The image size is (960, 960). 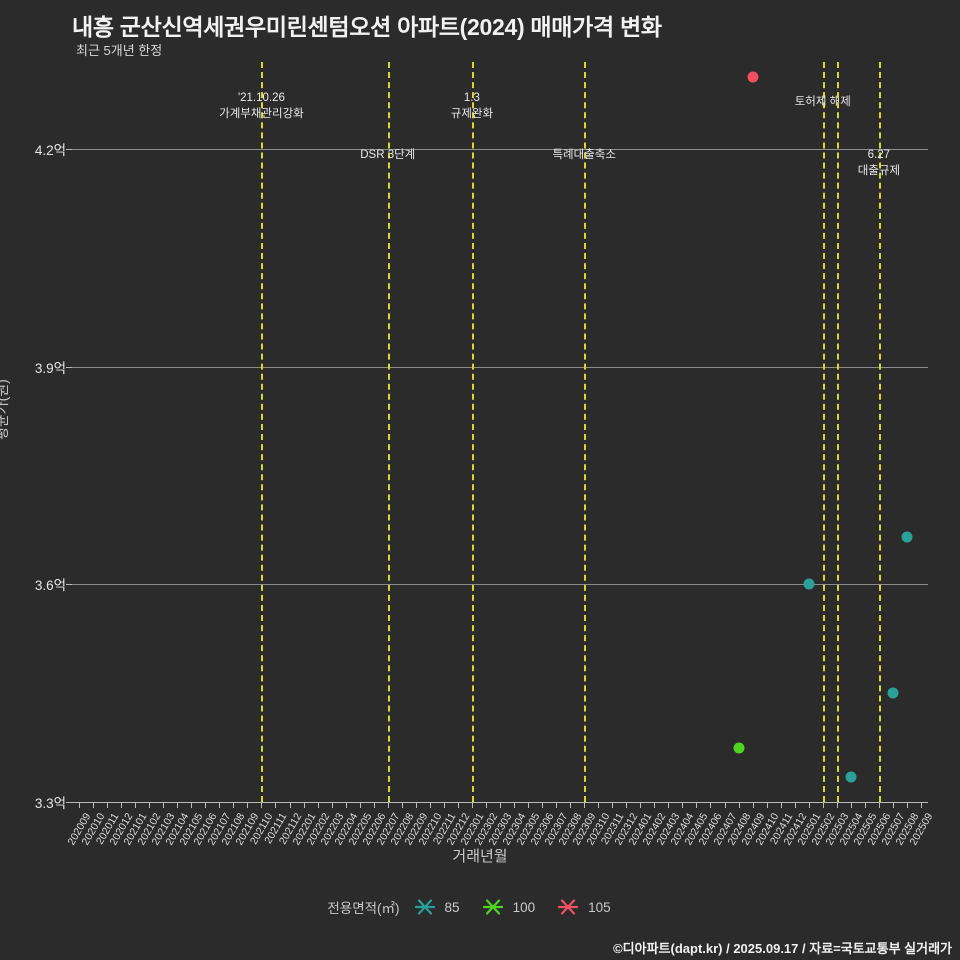 I want to click on legend-item-label: 85, so click(x=452, y=907).